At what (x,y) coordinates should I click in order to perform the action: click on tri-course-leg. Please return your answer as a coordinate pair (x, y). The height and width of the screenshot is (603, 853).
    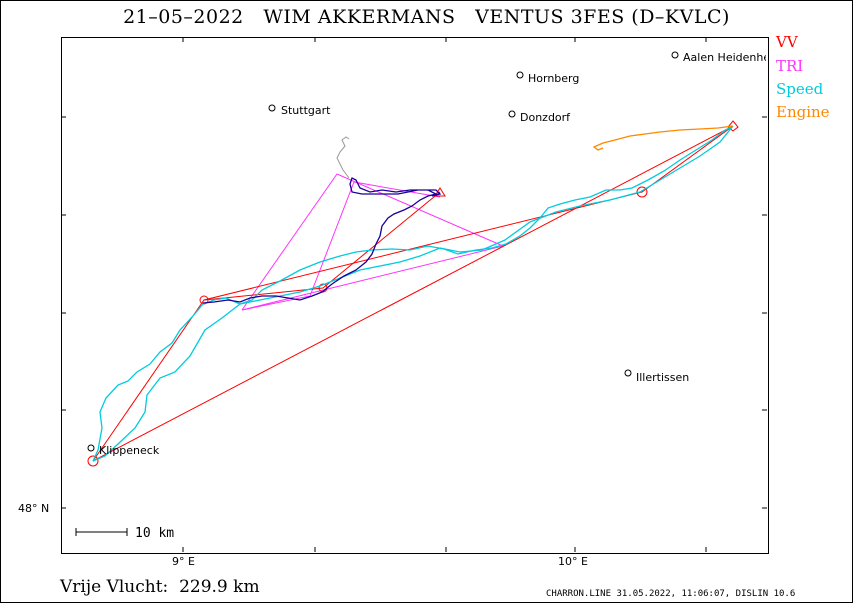
    Looking at the image, I should click on (341, 246).